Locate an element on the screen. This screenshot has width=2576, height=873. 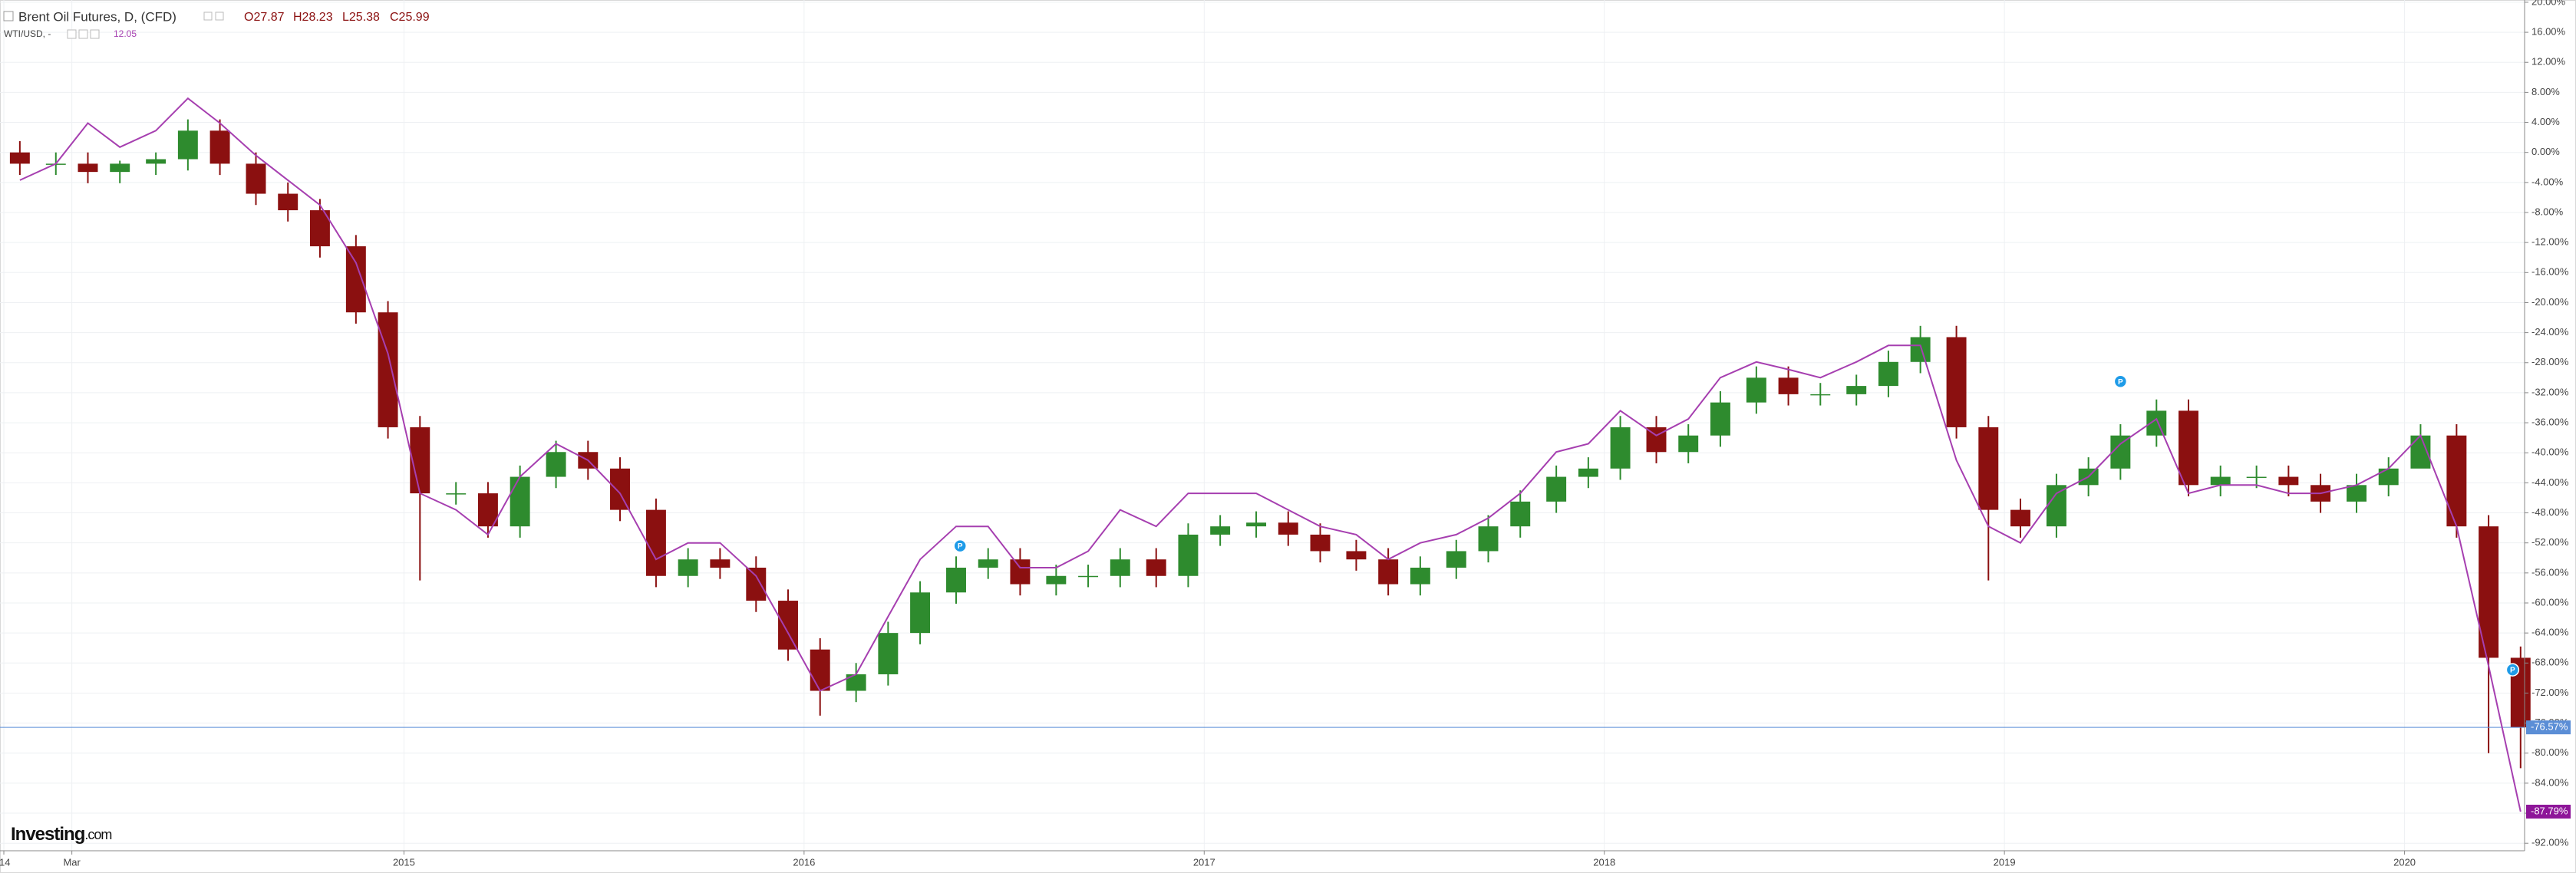
last-value-label: -87.79% is located at coordinates (2549, 810).